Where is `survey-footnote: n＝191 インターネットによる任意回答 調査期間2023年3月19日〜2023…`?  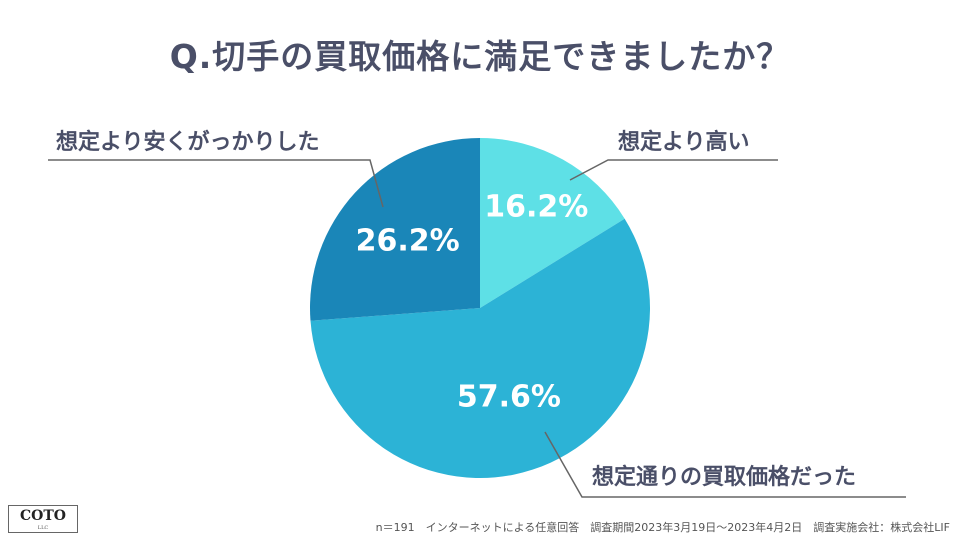
survey-footnote: n＝191 インターネットによる任意回答 調査期間2023年3月19日〜2023… is located at coordinates (662, 527).